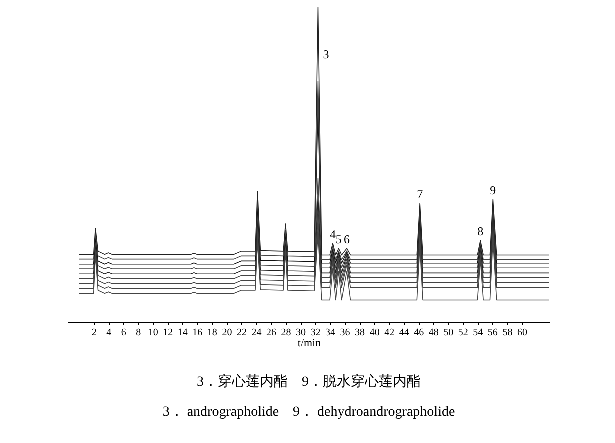 Image resolution: width=615 pixels, height=443 pixels. What do you see at coordinates (94, 333) in the screenshot?
I see `x-tick-label: 2` at bounding box center [94, 333].